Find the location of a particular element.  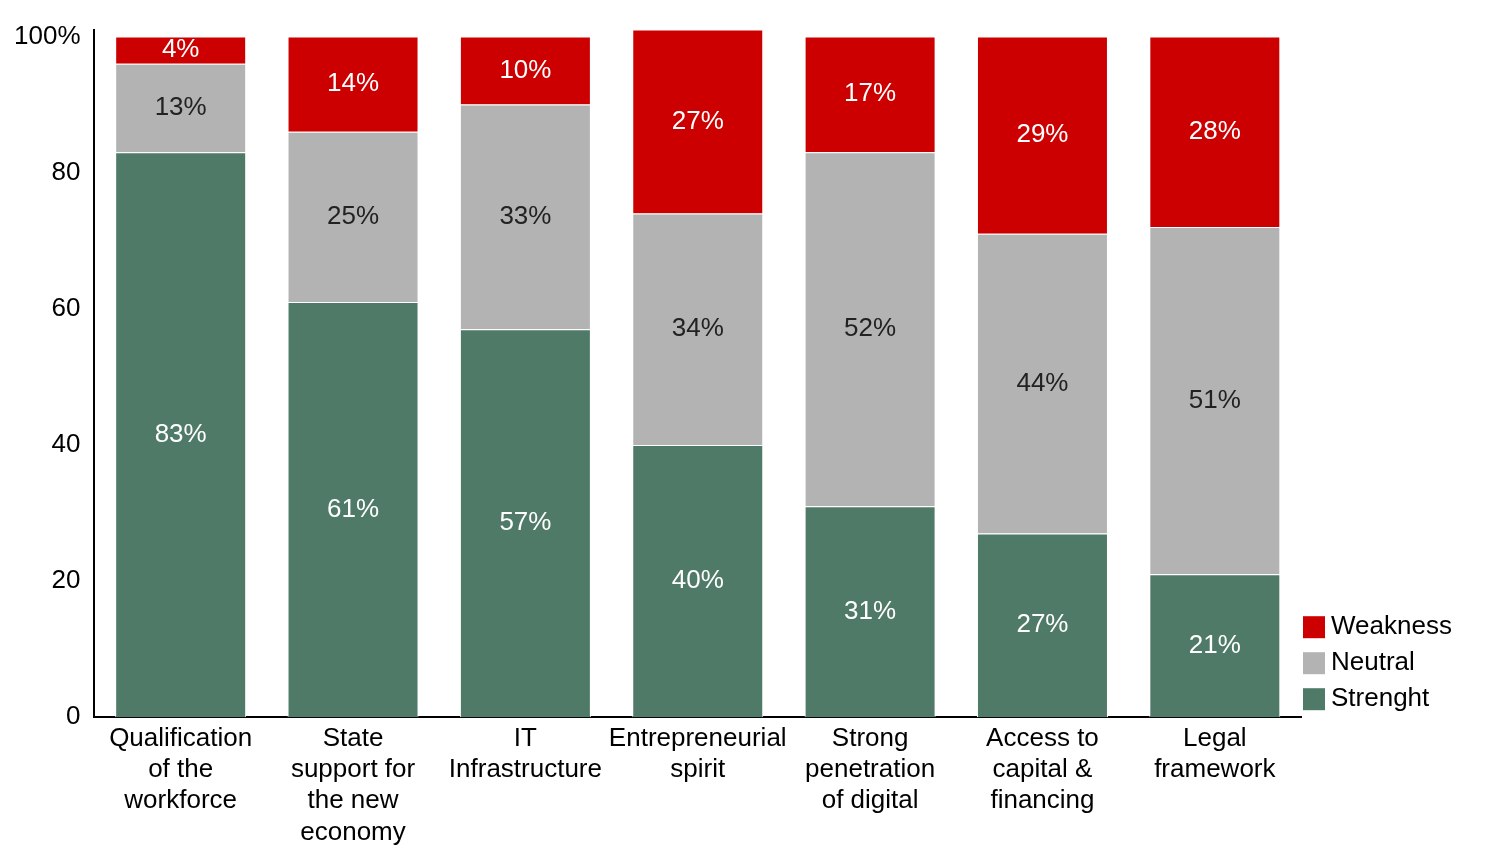

data-label: 13% is located at coordinates (180, 106).